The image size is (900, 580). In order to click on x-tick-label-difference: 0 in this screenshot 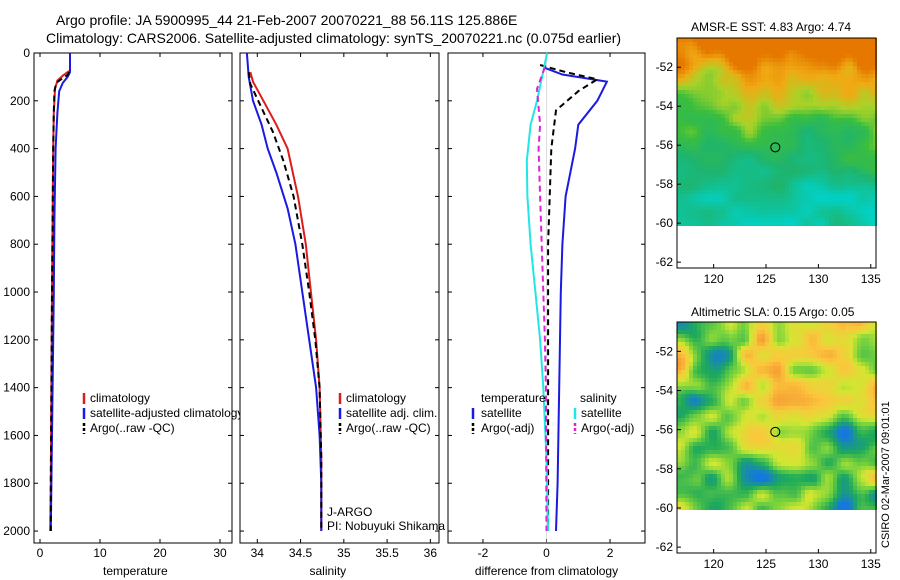, I will do `click(546, 553)`.